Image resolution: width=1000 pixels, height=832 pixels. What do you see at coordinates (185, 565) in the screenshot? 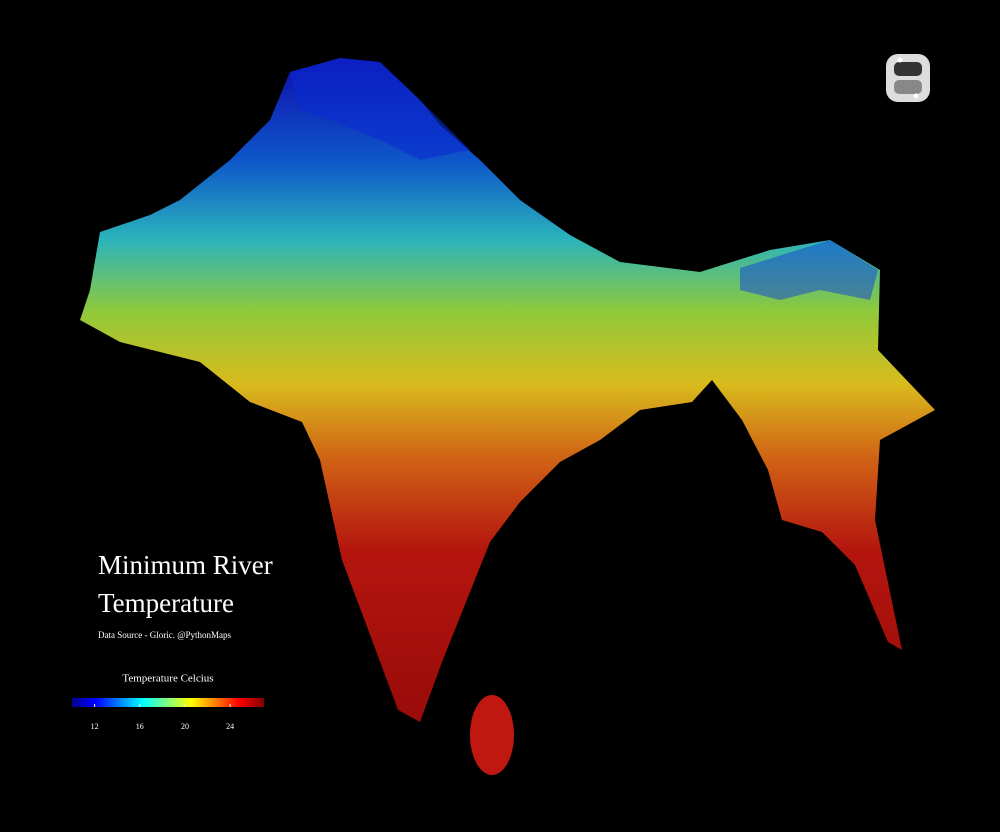
I see `title-line: Minimum River` at bounding box center [185, 565].